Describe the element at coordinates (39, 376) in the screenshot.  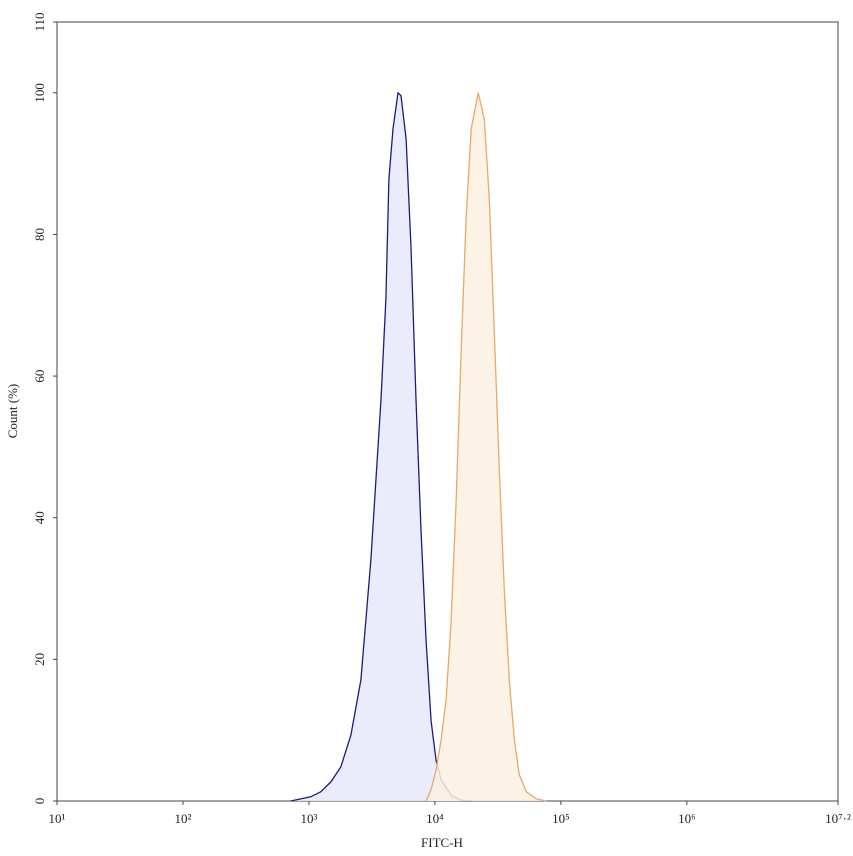
I see `y-tick-label: 60` at that location.